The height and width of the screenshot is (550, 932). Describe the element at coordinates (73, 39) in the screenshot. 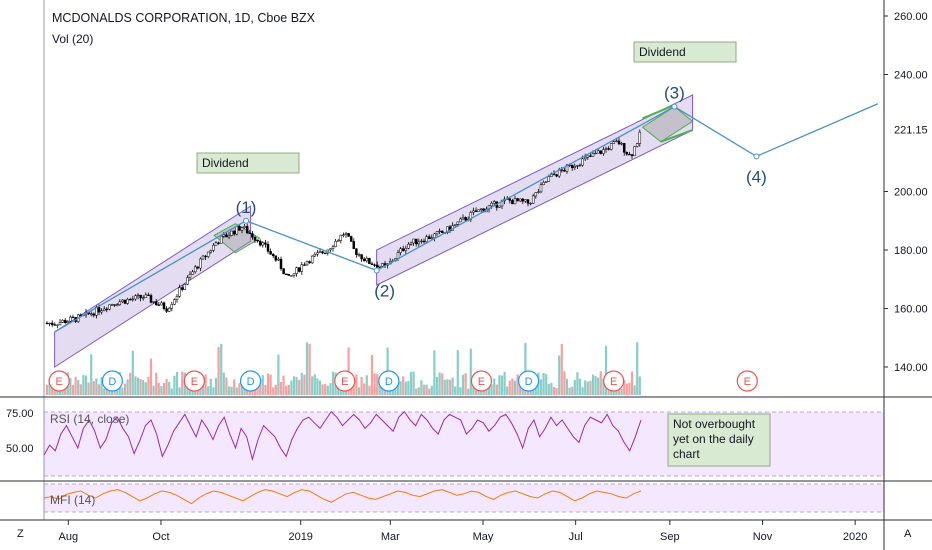

I see `volume-indicator-title: Vol (20)` at that location.